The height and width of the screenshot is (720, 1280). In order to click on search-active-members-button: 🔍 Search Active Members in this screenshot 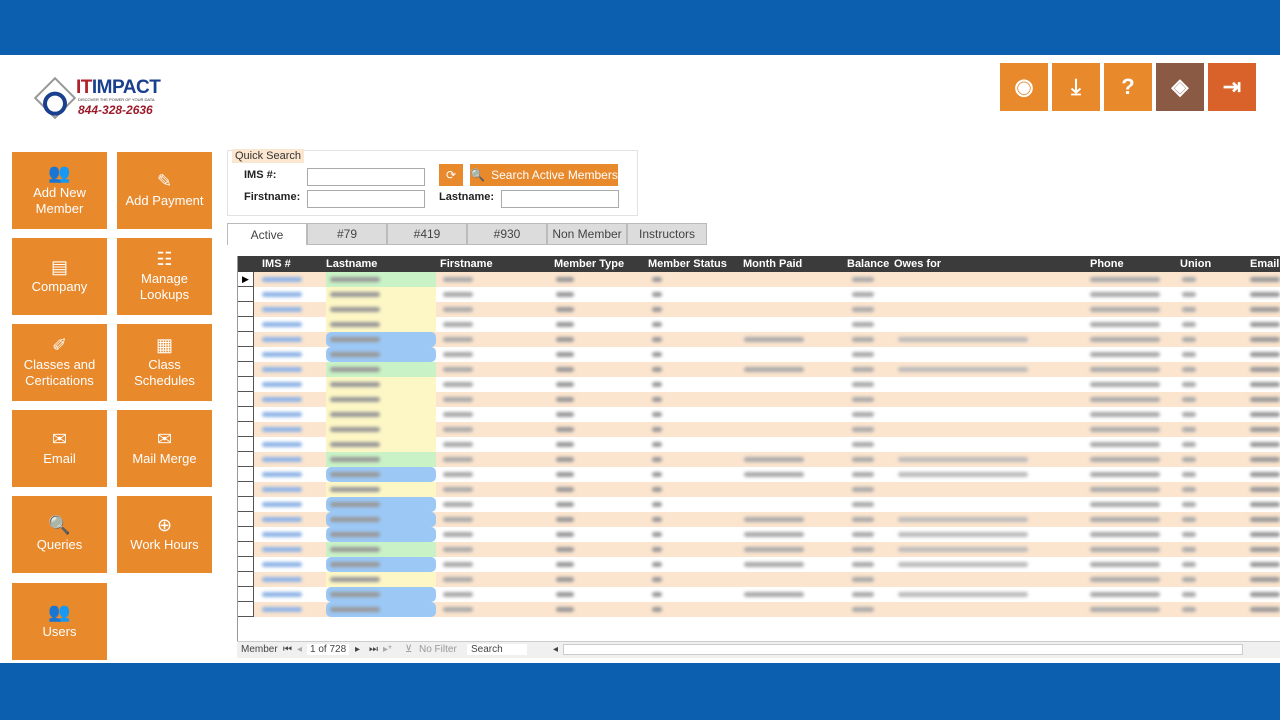, I will do `click(544, 175)`.